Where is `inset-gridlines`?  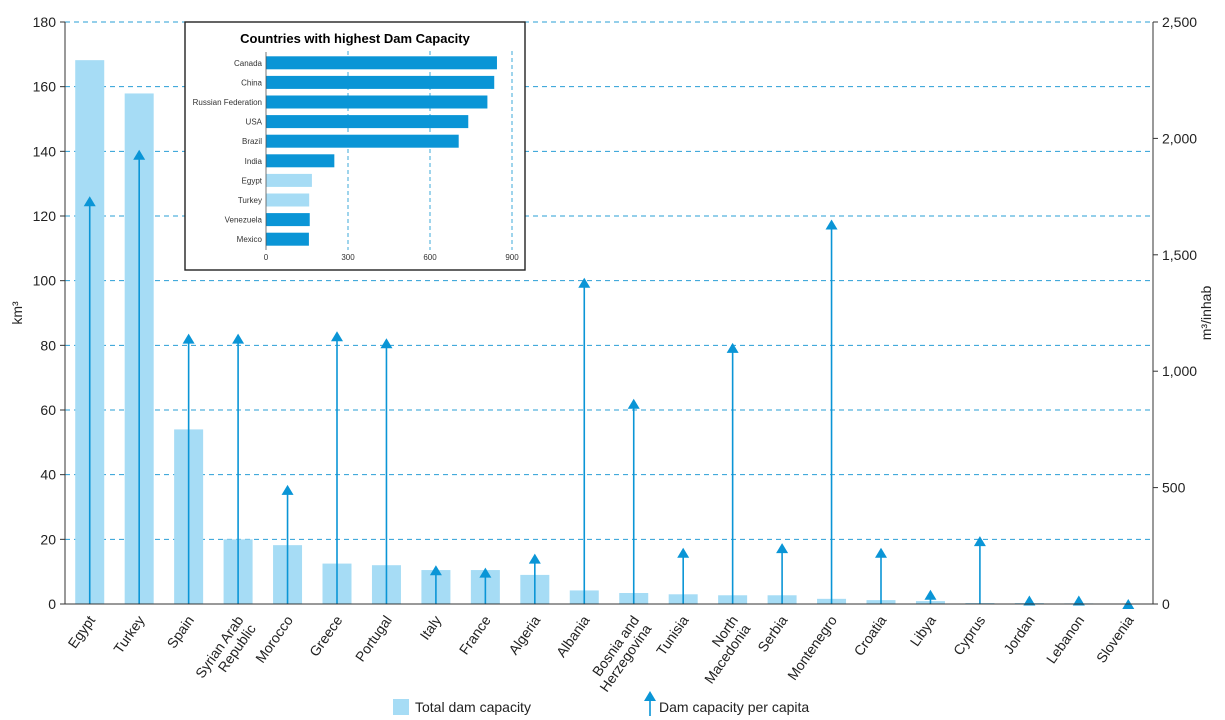 inset-gridlines is located at coordinates (430, 150).